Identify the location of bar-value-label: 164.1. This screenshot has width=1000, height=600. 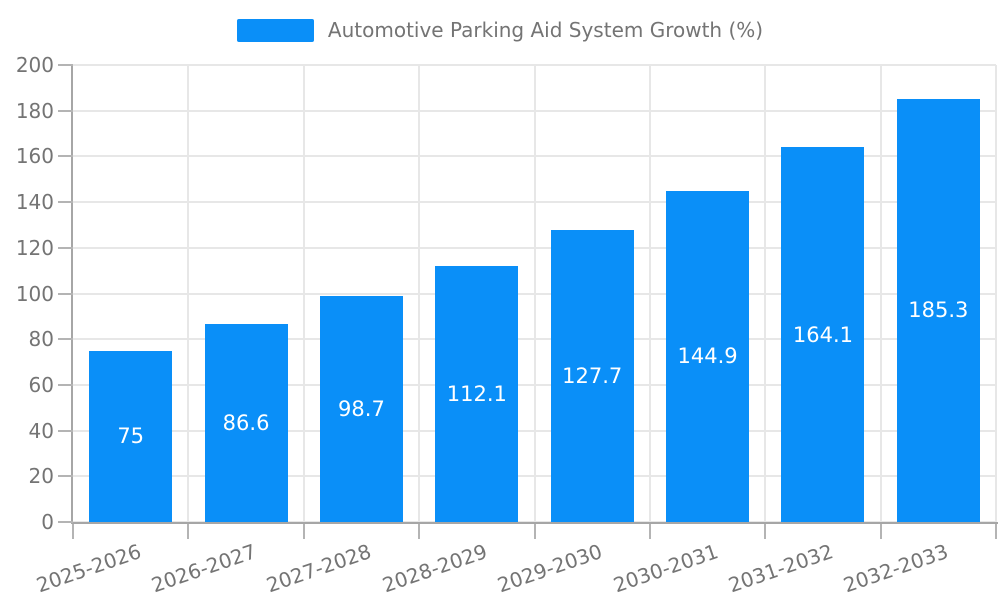
(822, 334).